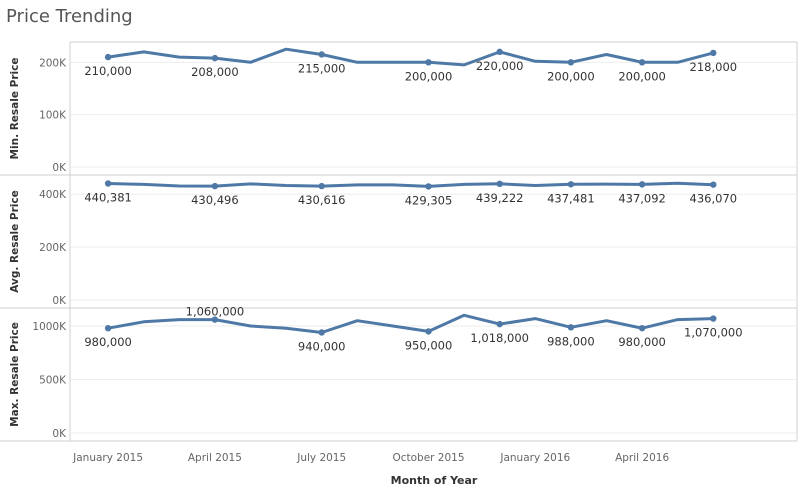 This screenshot has height=496, width=800. What do you see at coordinates (534, 458) in the screenshot?
I see `x-tick-label: January 2016` at bounding box center [534, 458].